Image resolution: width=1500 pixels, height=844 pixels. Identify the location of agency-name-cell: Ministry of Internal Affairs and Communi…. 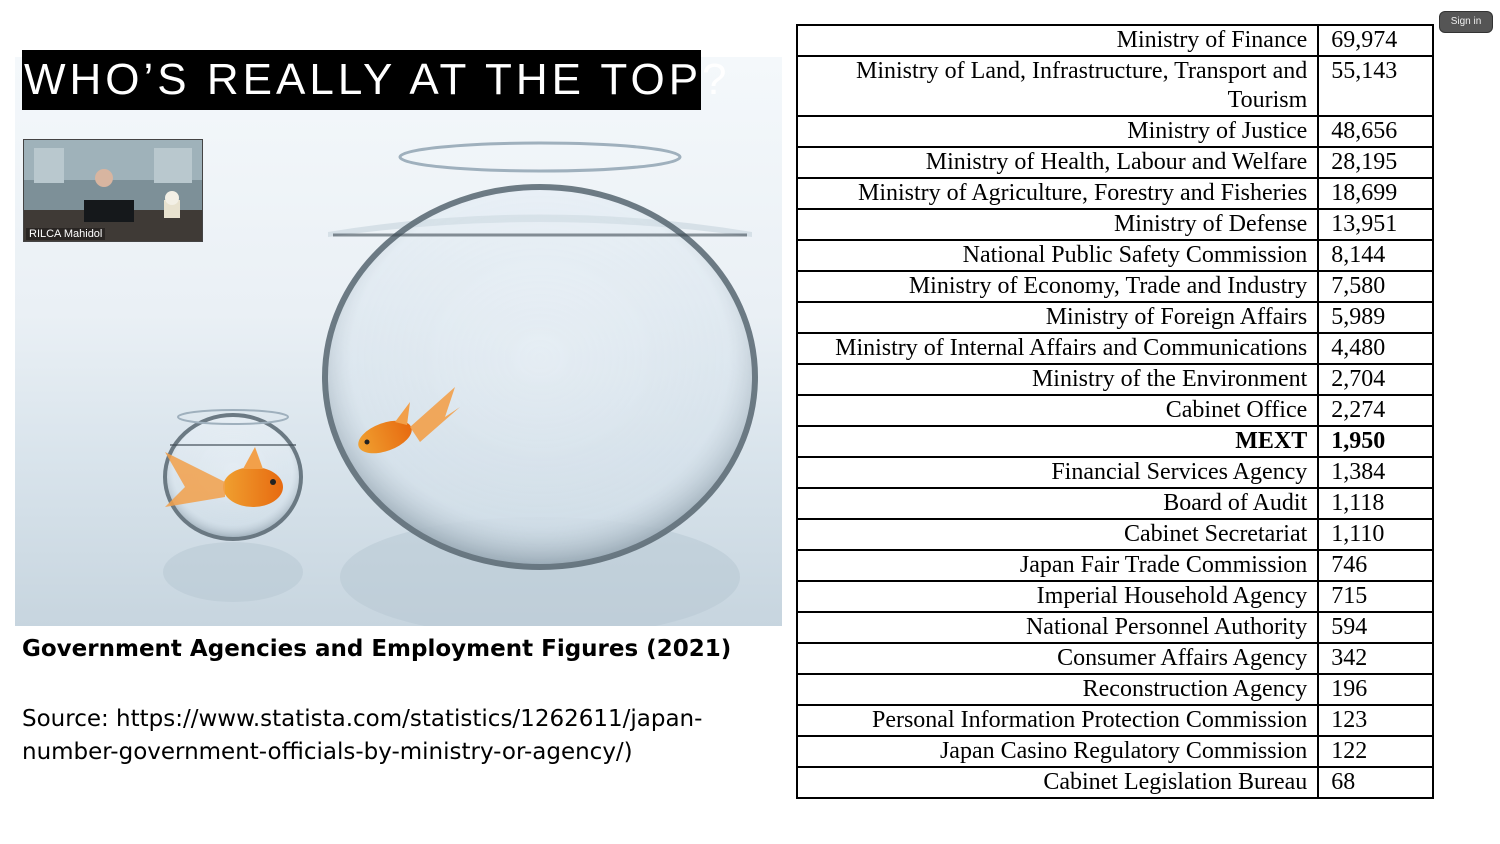
(1057, 348).